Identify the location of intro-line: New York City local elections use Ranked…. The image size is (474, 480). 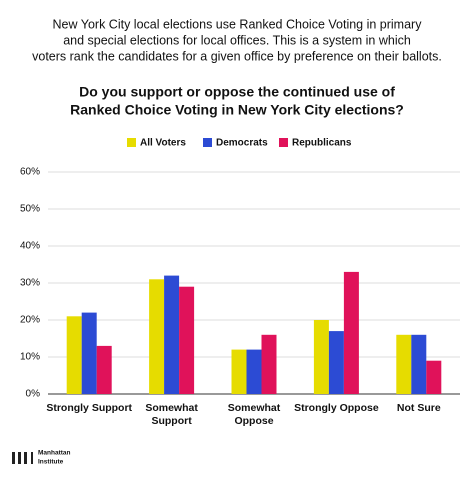
(238, 24).